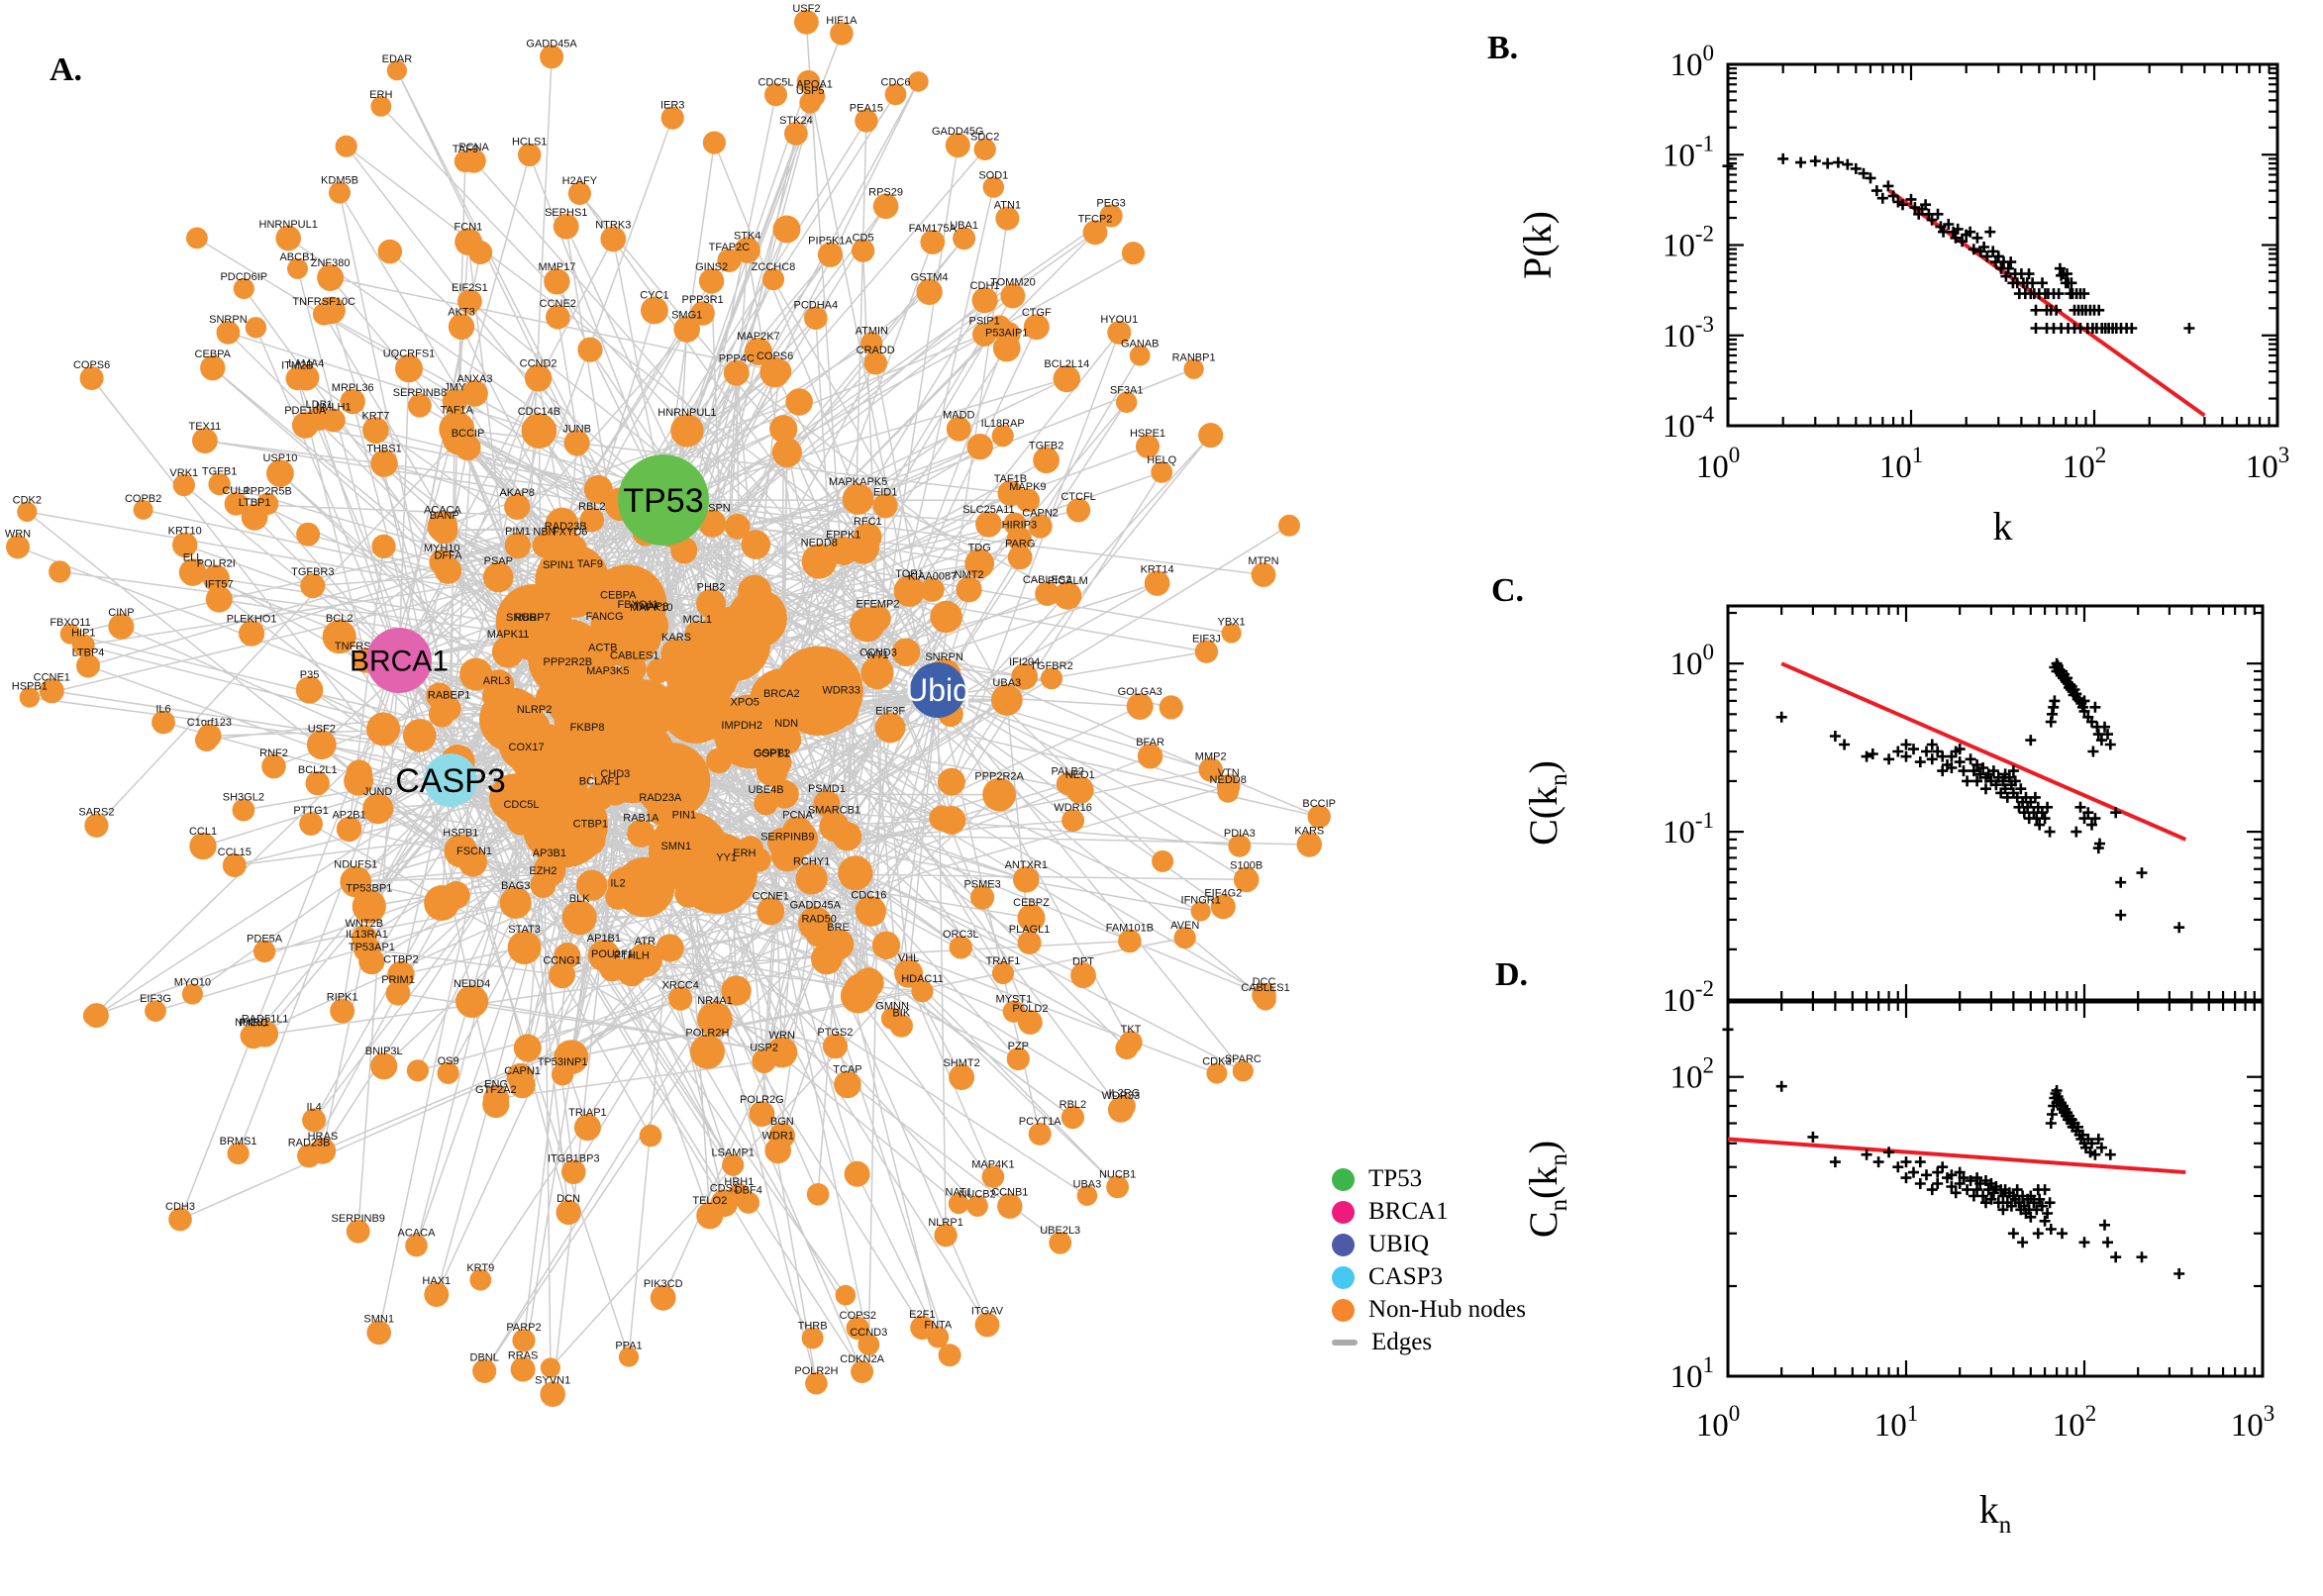 The height and width of the screenshot is (1596, 2323). Describe the element at coordinates (309, 1142) in the screenshot. I see `node-label: RAD23B` at that location.